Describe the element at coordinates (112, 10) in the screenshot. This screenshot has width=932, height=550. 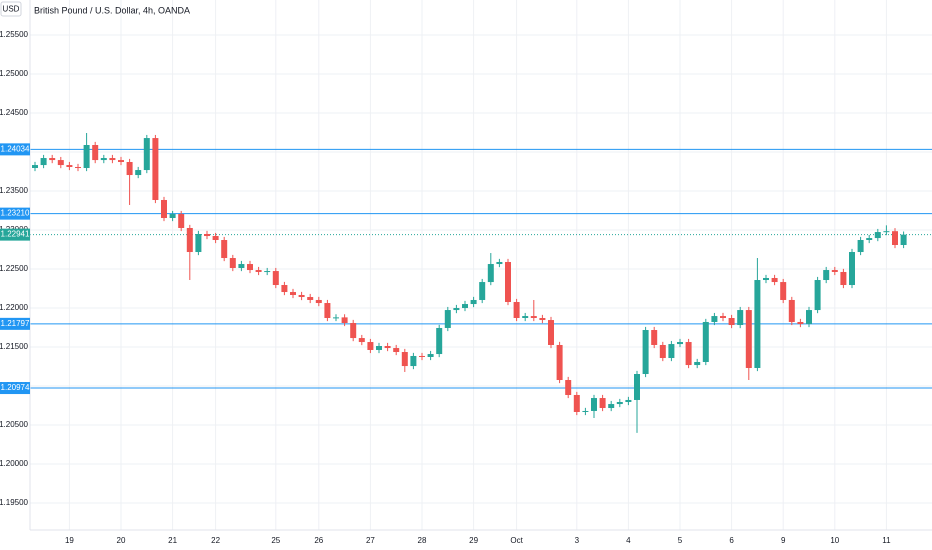
I see `chart-title: British Pound / U.S. Dollar, 4h, OANDA` at that location.